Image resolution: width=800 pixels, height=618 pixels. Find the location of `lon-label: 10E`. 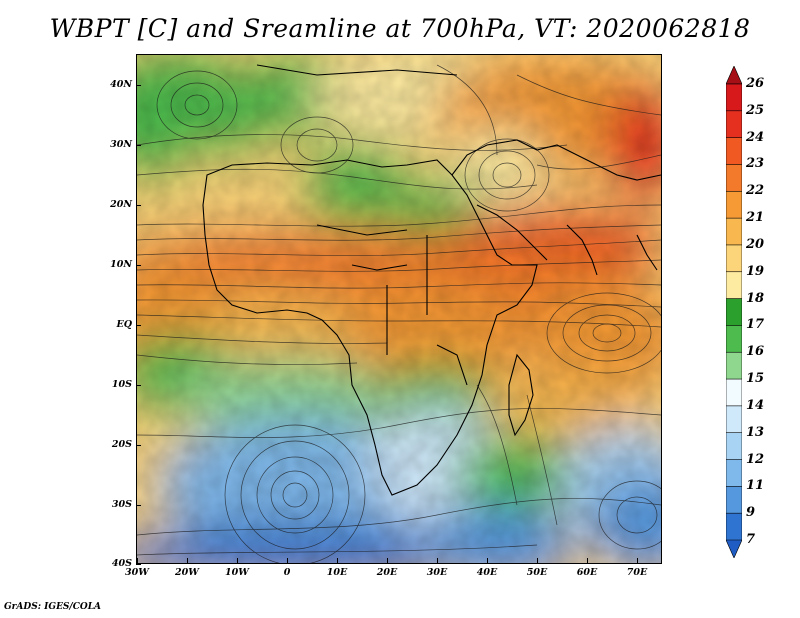

lon-label: 10E is located at coordinates (337, 572).